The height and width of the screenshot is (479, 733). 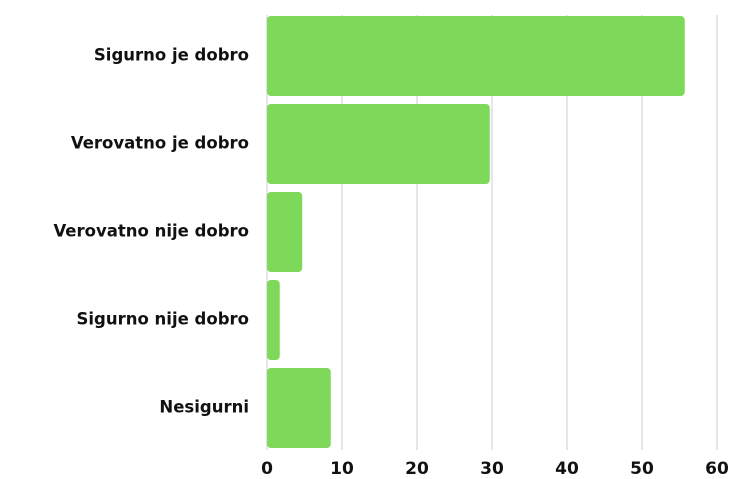 What do you see at coordinates (567, 469) in the screenshot?
I see `x-tick-label: 40` at bounding box center [567, 469].